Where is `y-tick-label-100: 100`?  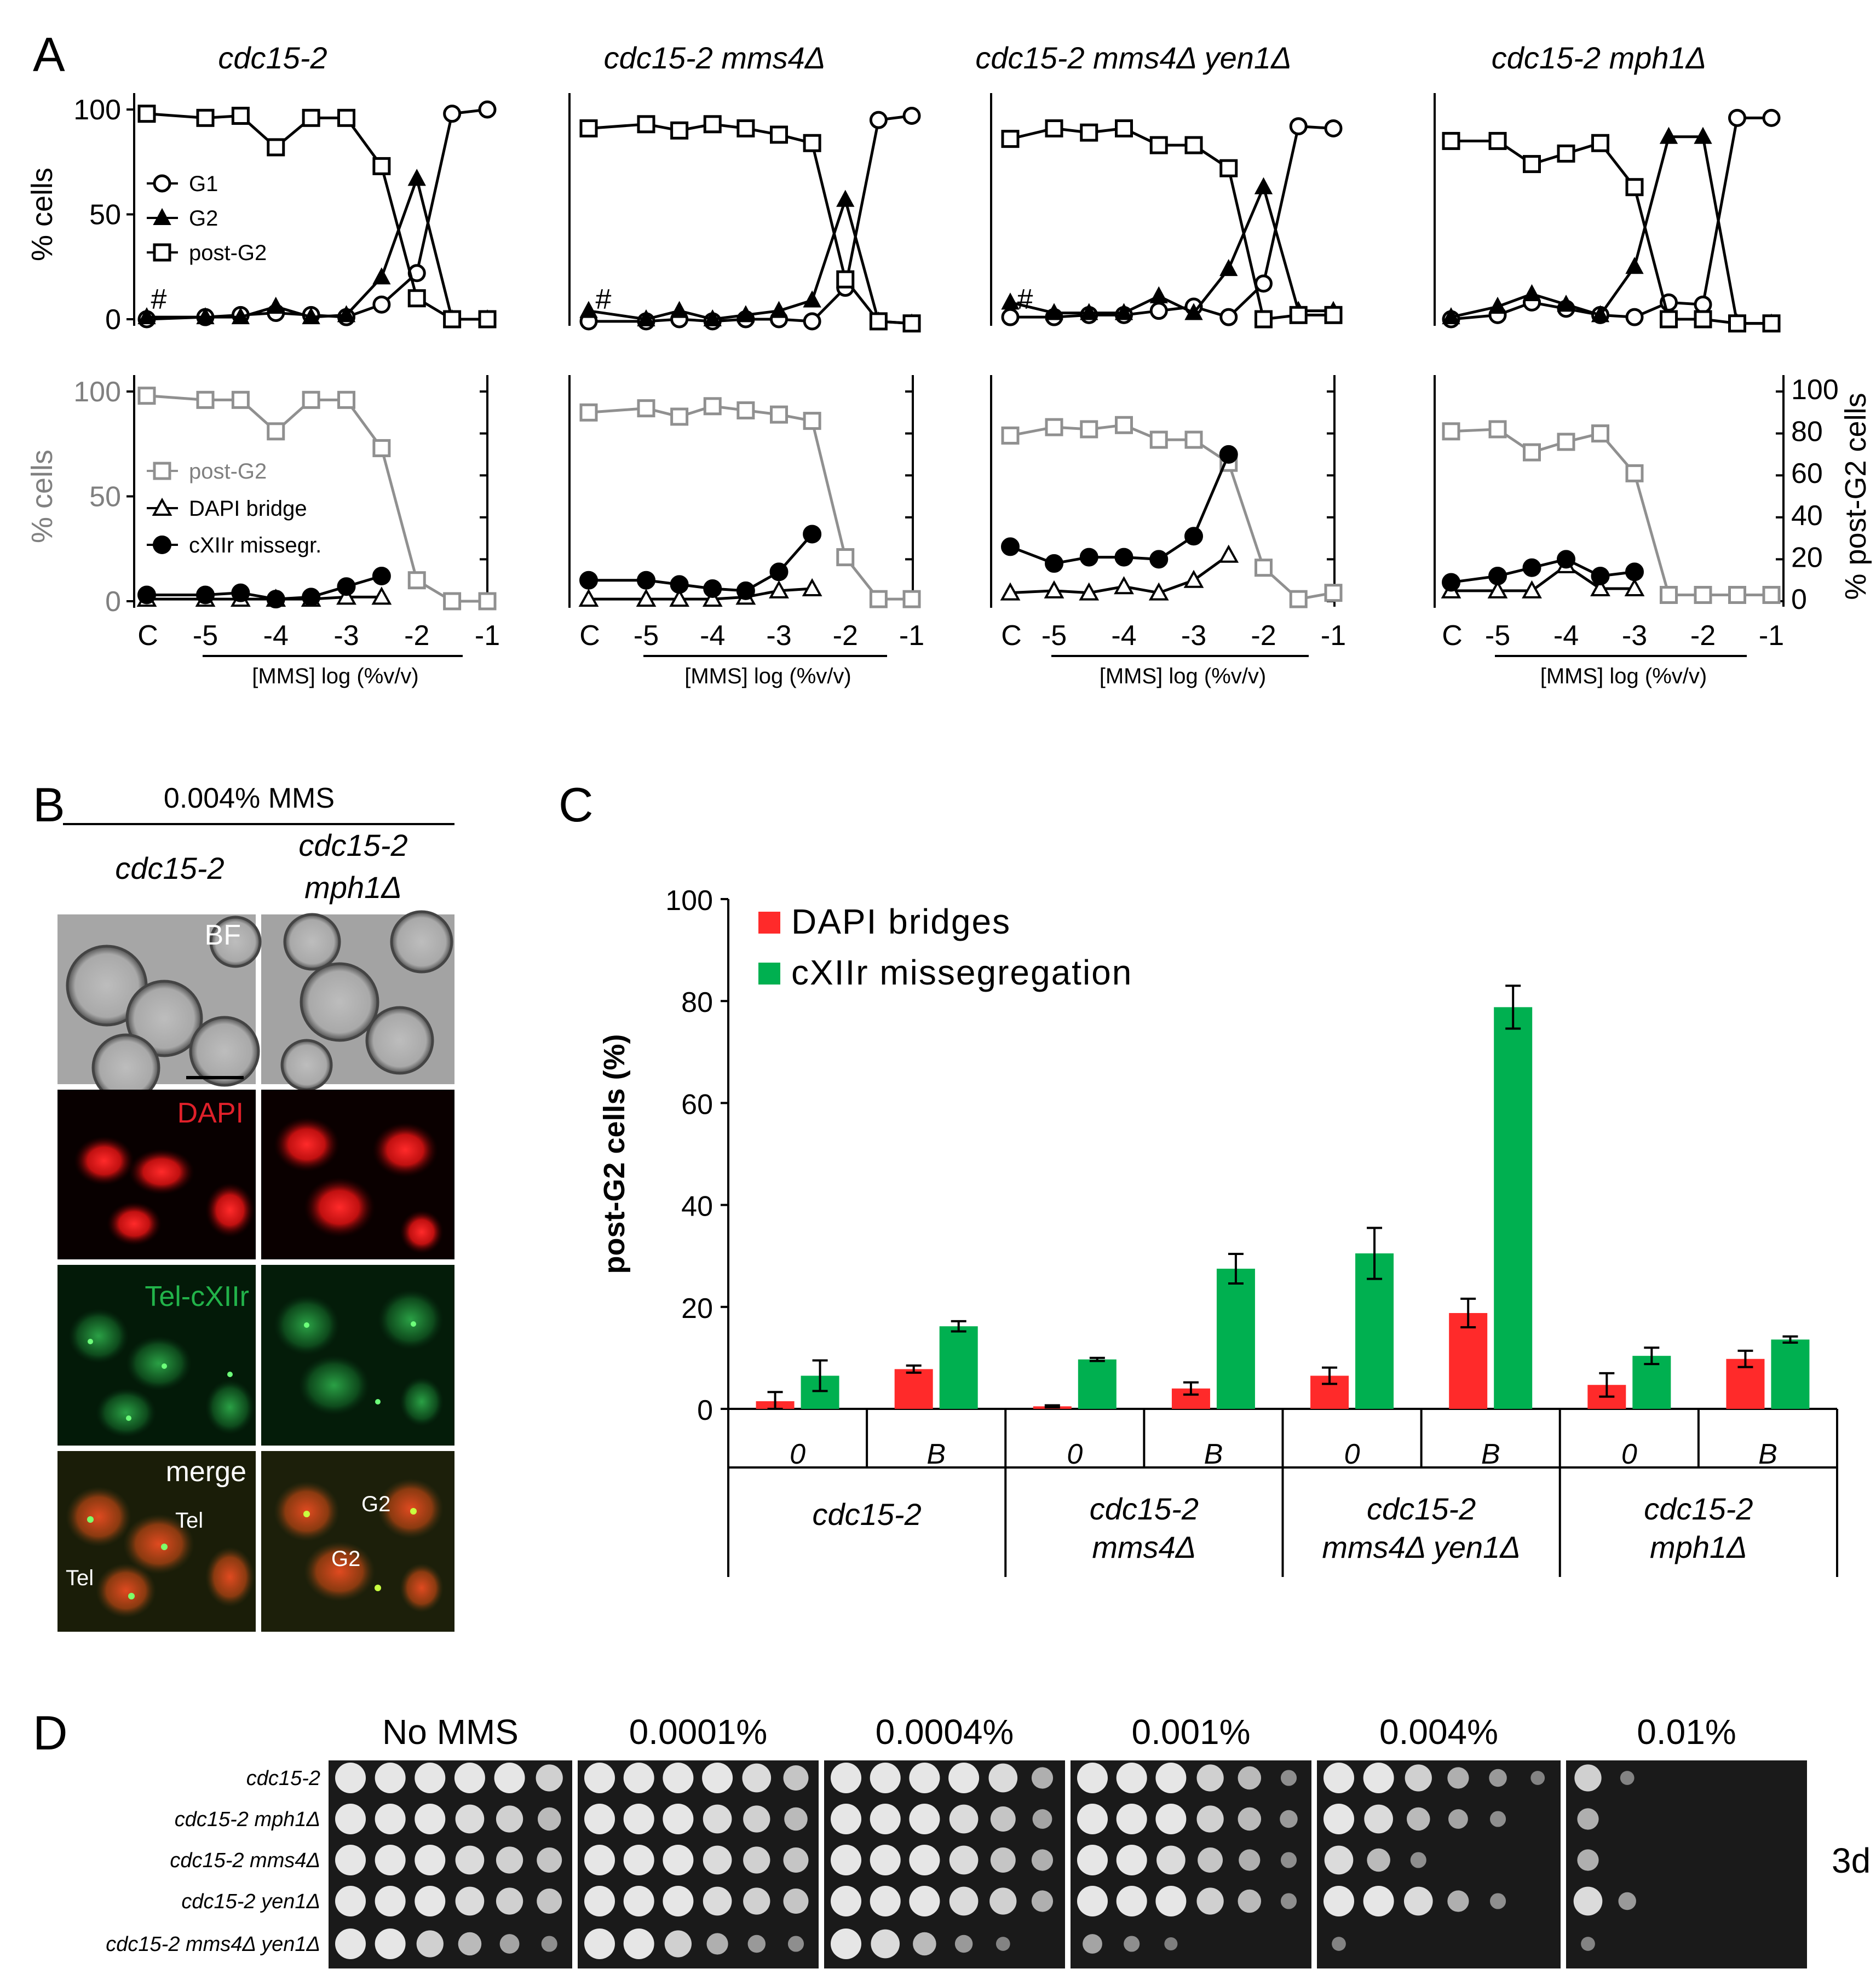
y-tick-label-100: 100 is located at coordinates (97, 110).